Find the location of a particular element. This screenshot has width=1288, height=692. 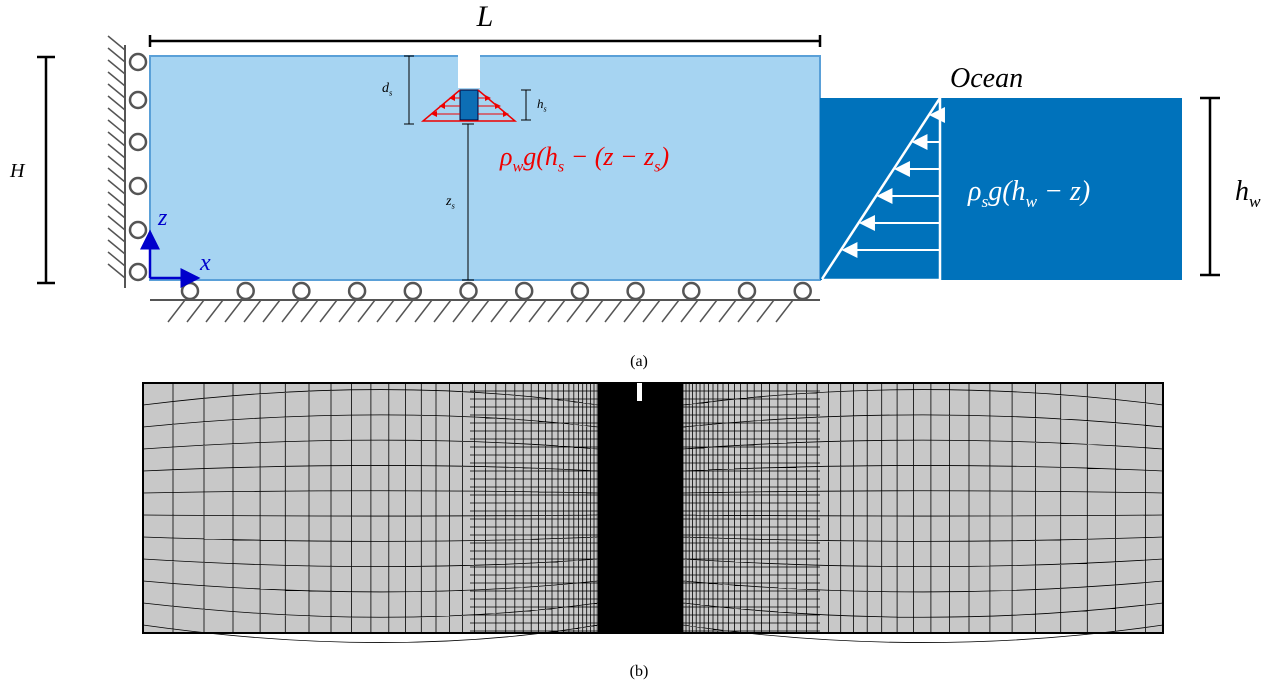

label-ice-pressure: ρwg(hs − (z − zs) is located at coordinates (584, 159).